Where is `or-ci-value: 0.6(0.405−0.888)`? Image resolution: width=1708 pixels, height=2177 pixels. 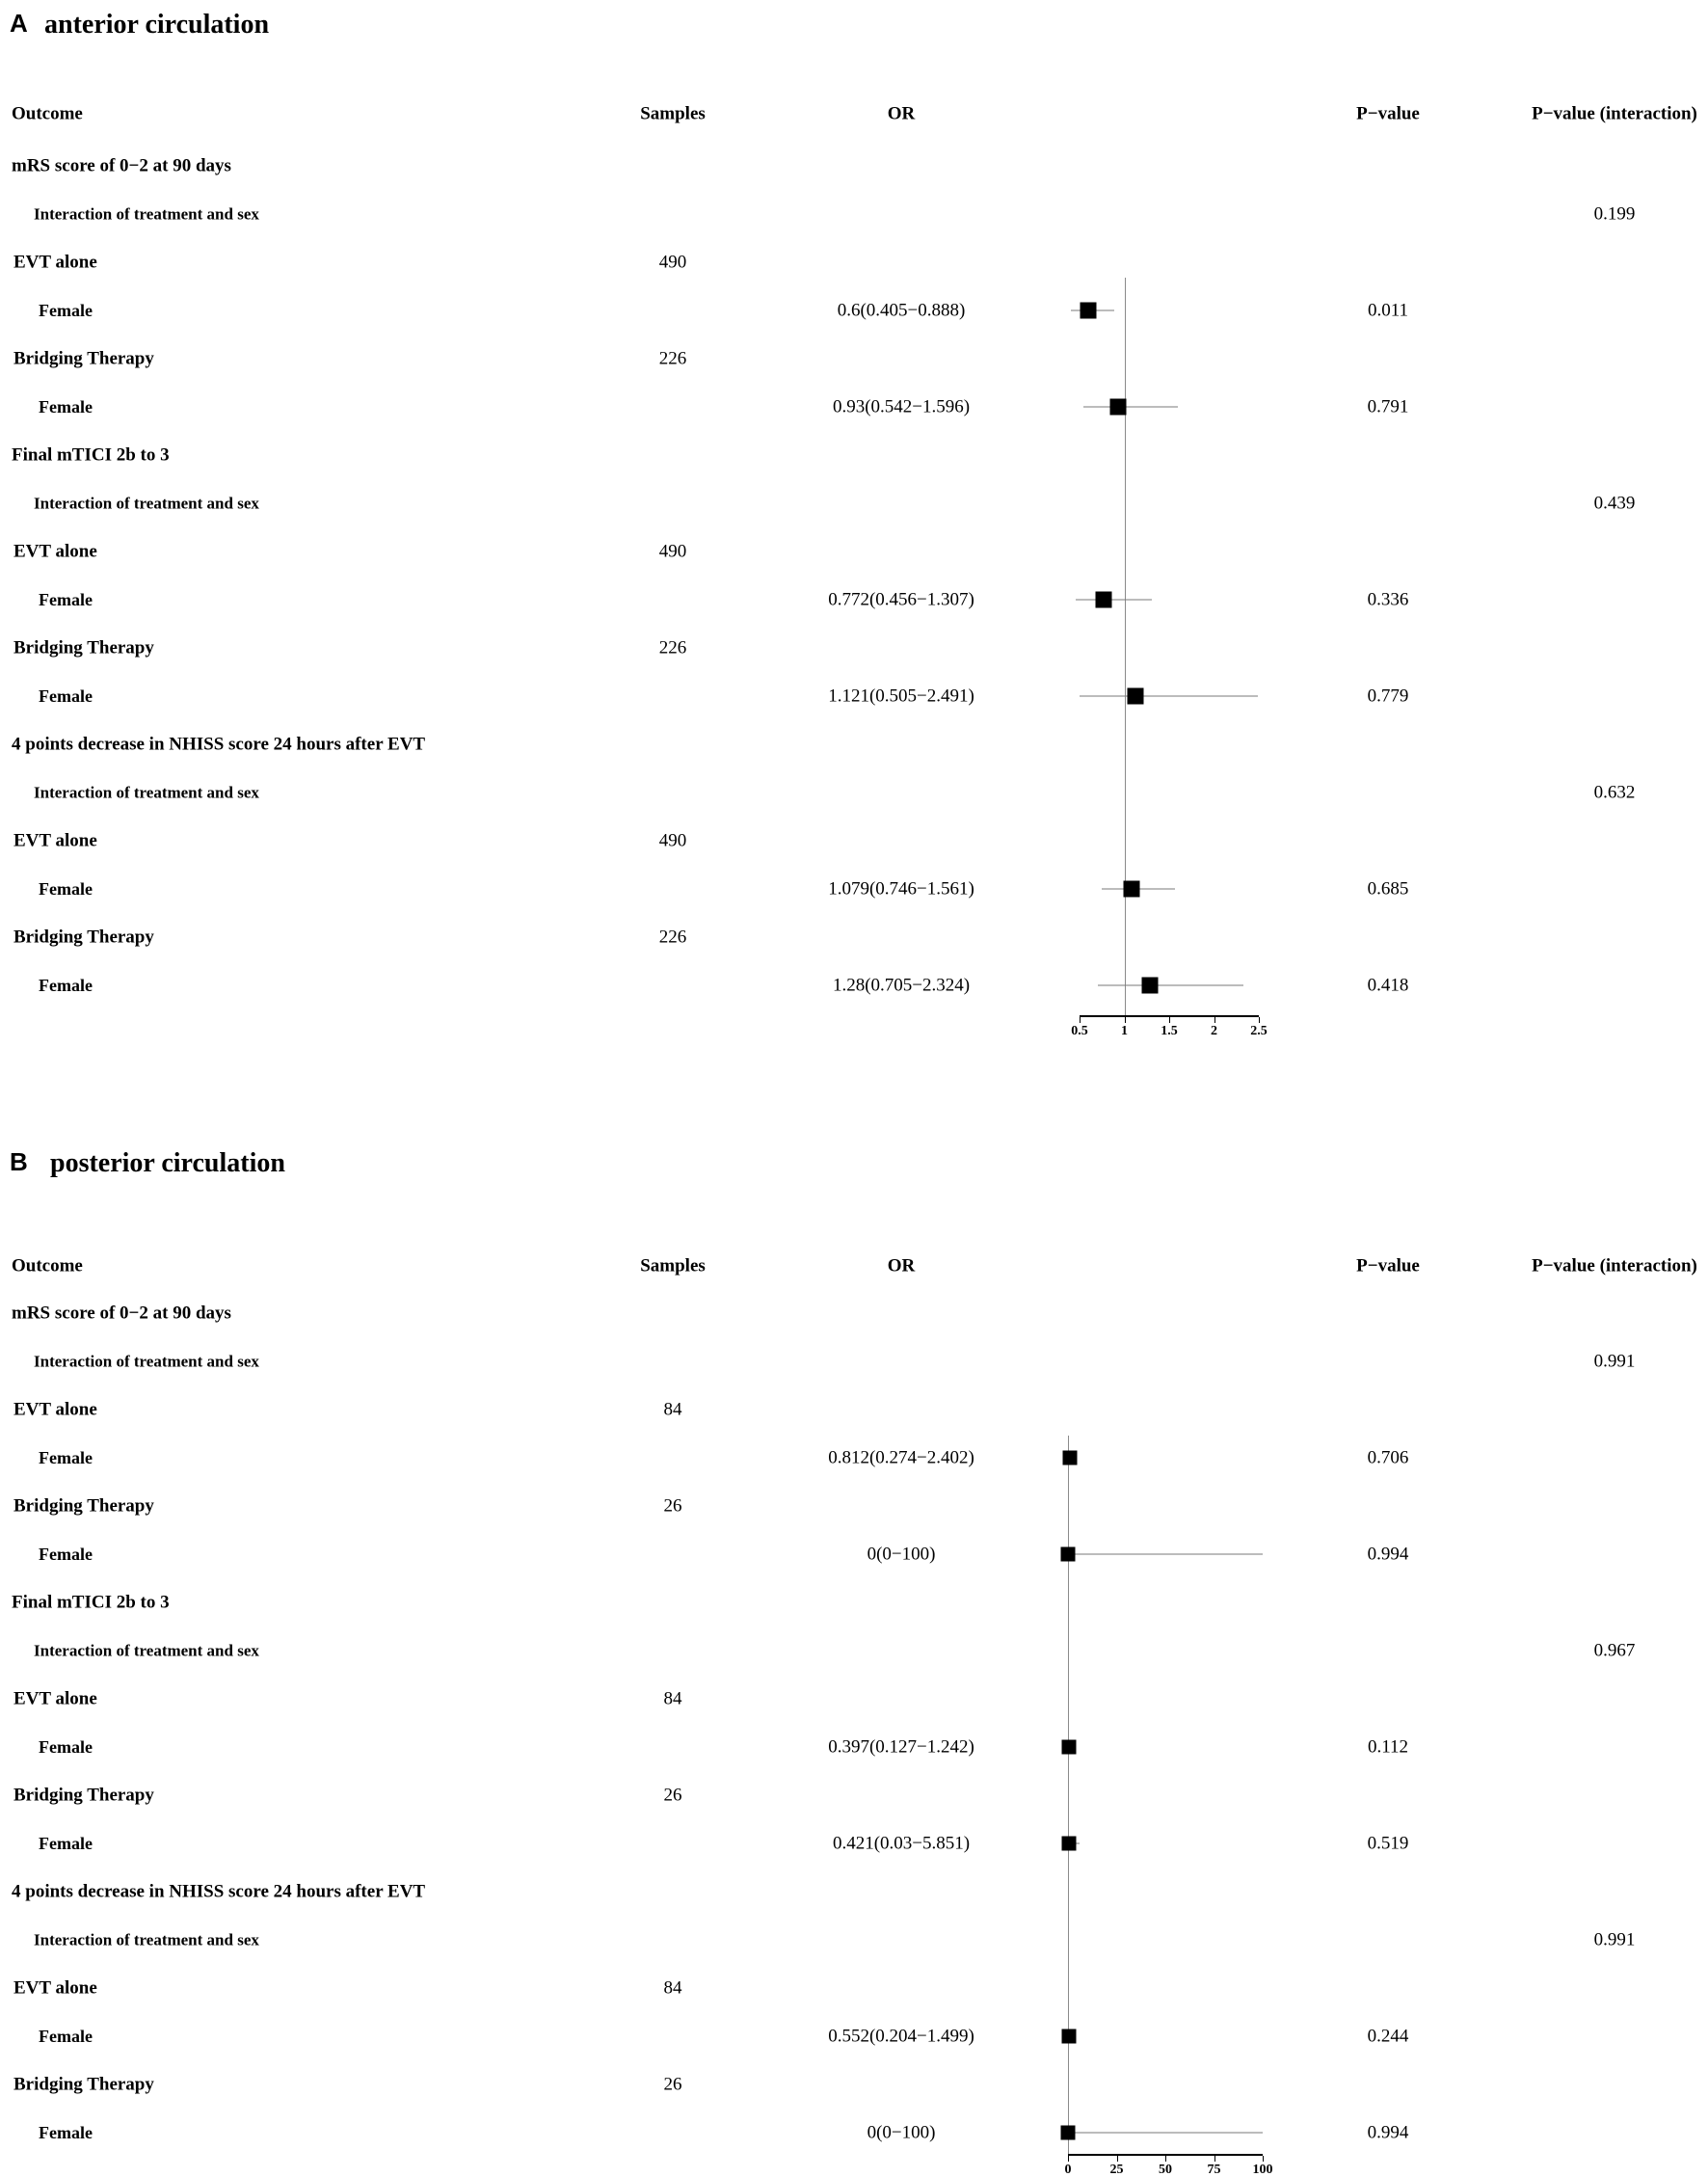 or-ci-value: 0.6(0.405−0.888) is located at coordinates (902, 310).